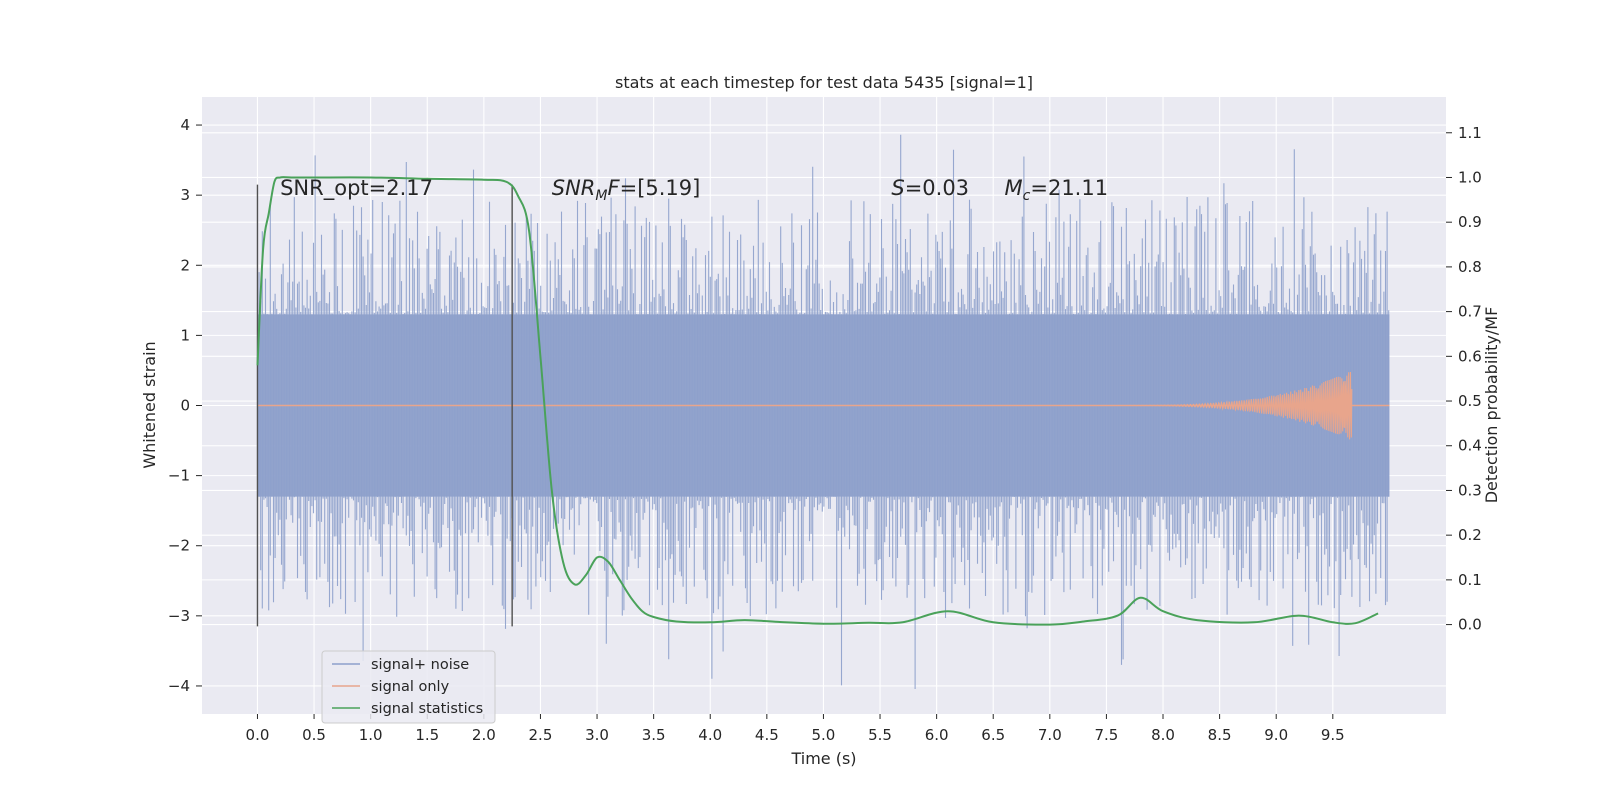  What do you see at coordinates (1220, 735) in the screenshot?
I see `x-tick-label: 8.5` at bounding box center [1220, 735].